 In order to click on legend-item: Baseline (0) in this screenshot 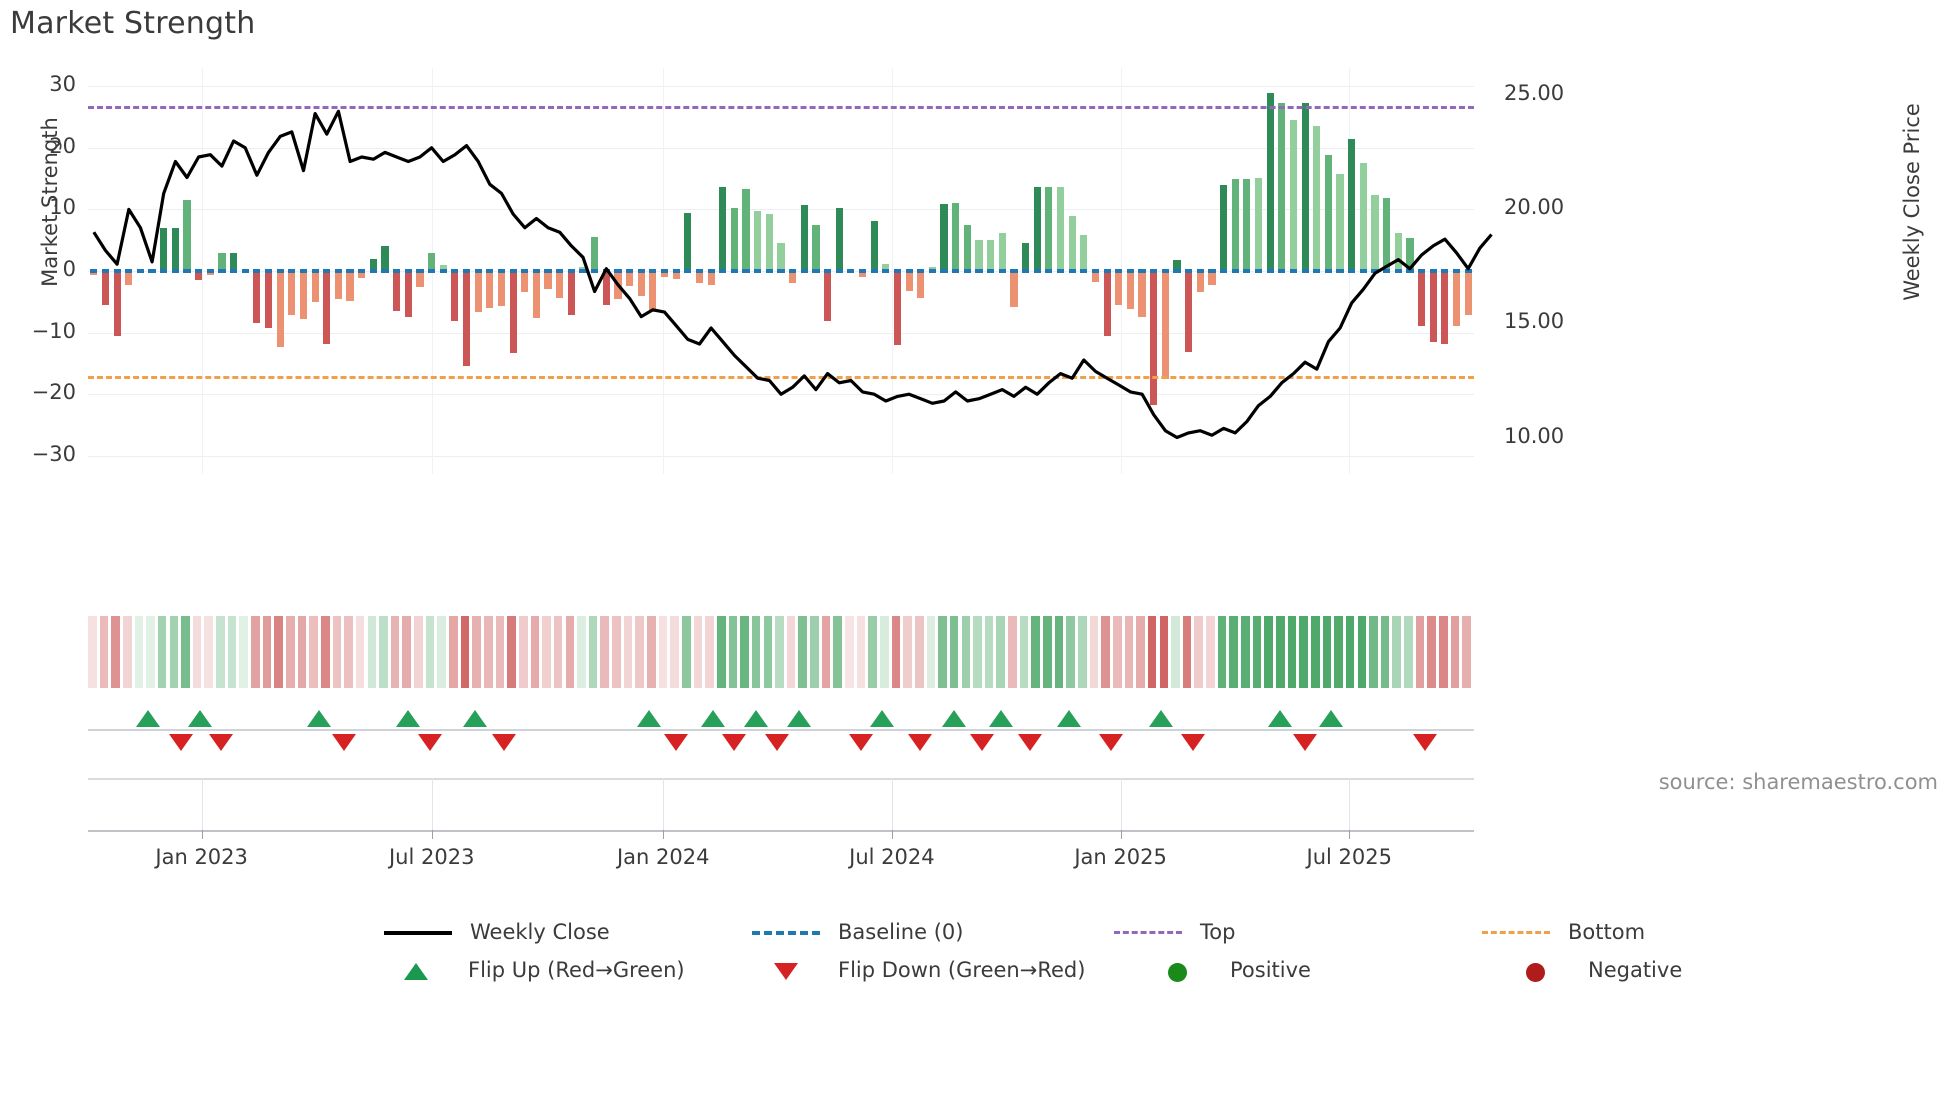, I will do `click(855, 932)`.